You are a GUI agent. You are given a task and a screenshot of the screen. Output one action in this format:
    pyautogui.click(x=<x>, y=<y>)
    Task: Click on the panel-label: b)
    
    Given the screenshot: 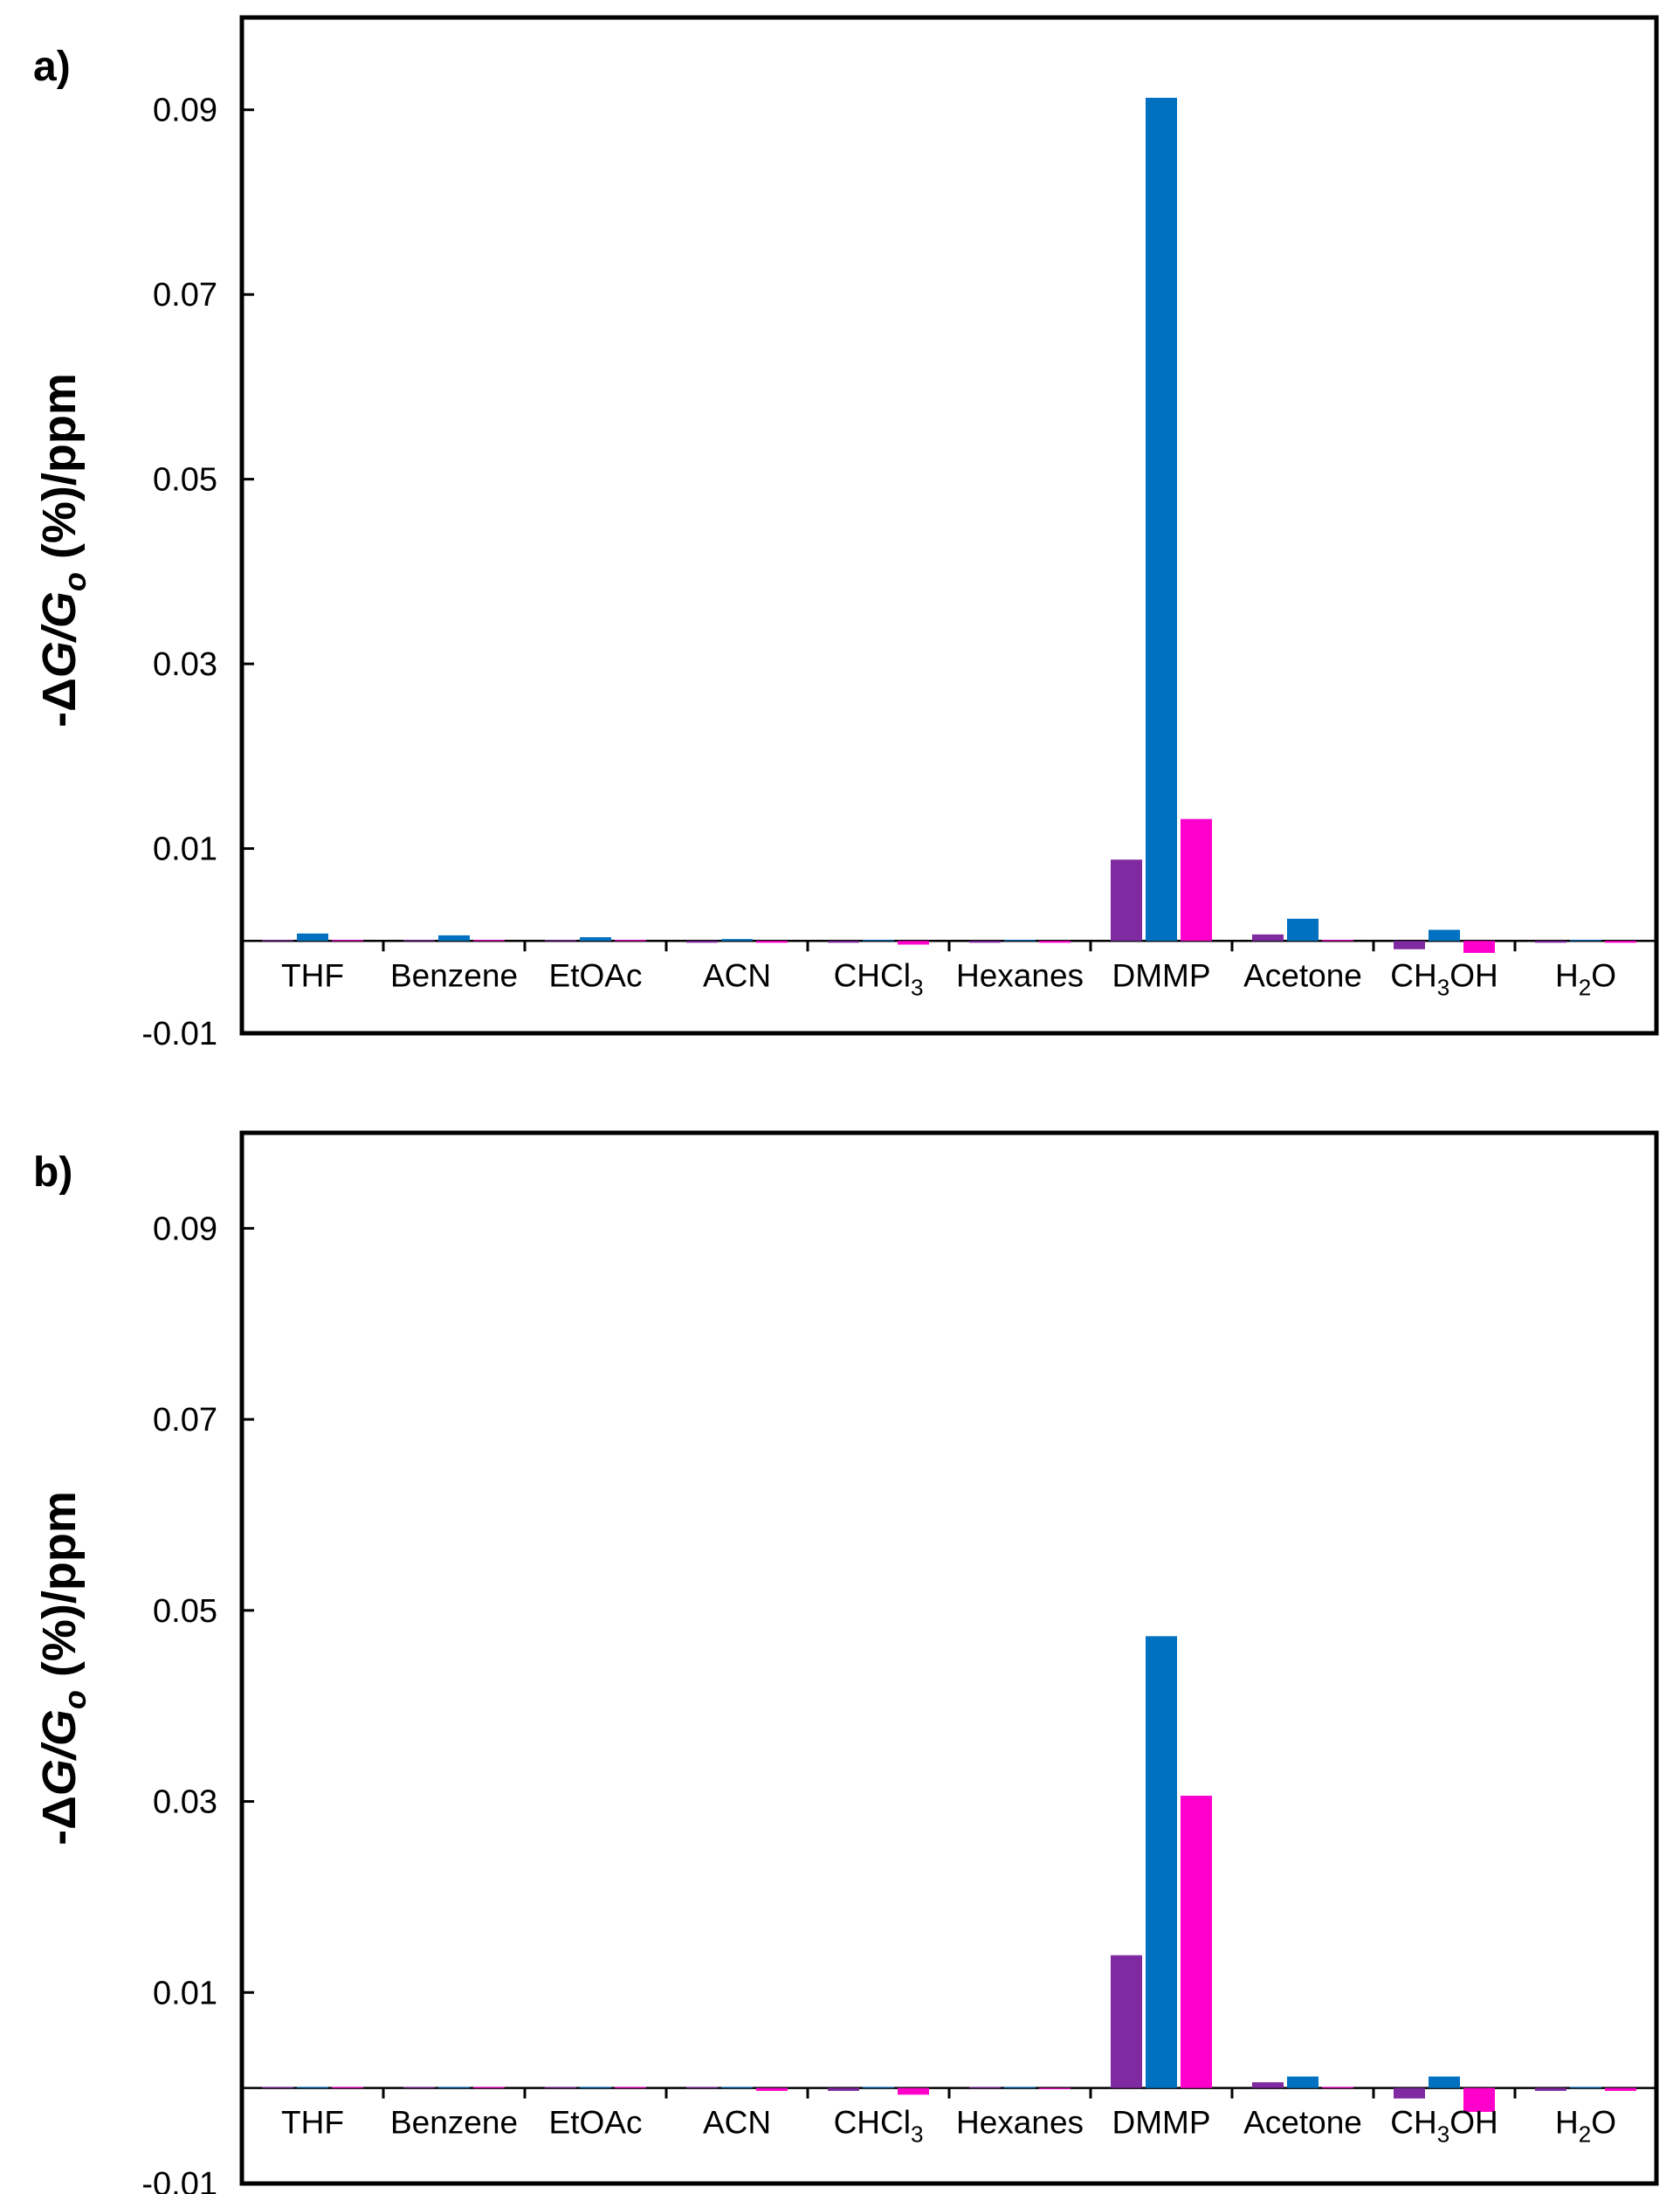 What is the action you would take?
    pyautogui.click(x=52, y=1172)
    